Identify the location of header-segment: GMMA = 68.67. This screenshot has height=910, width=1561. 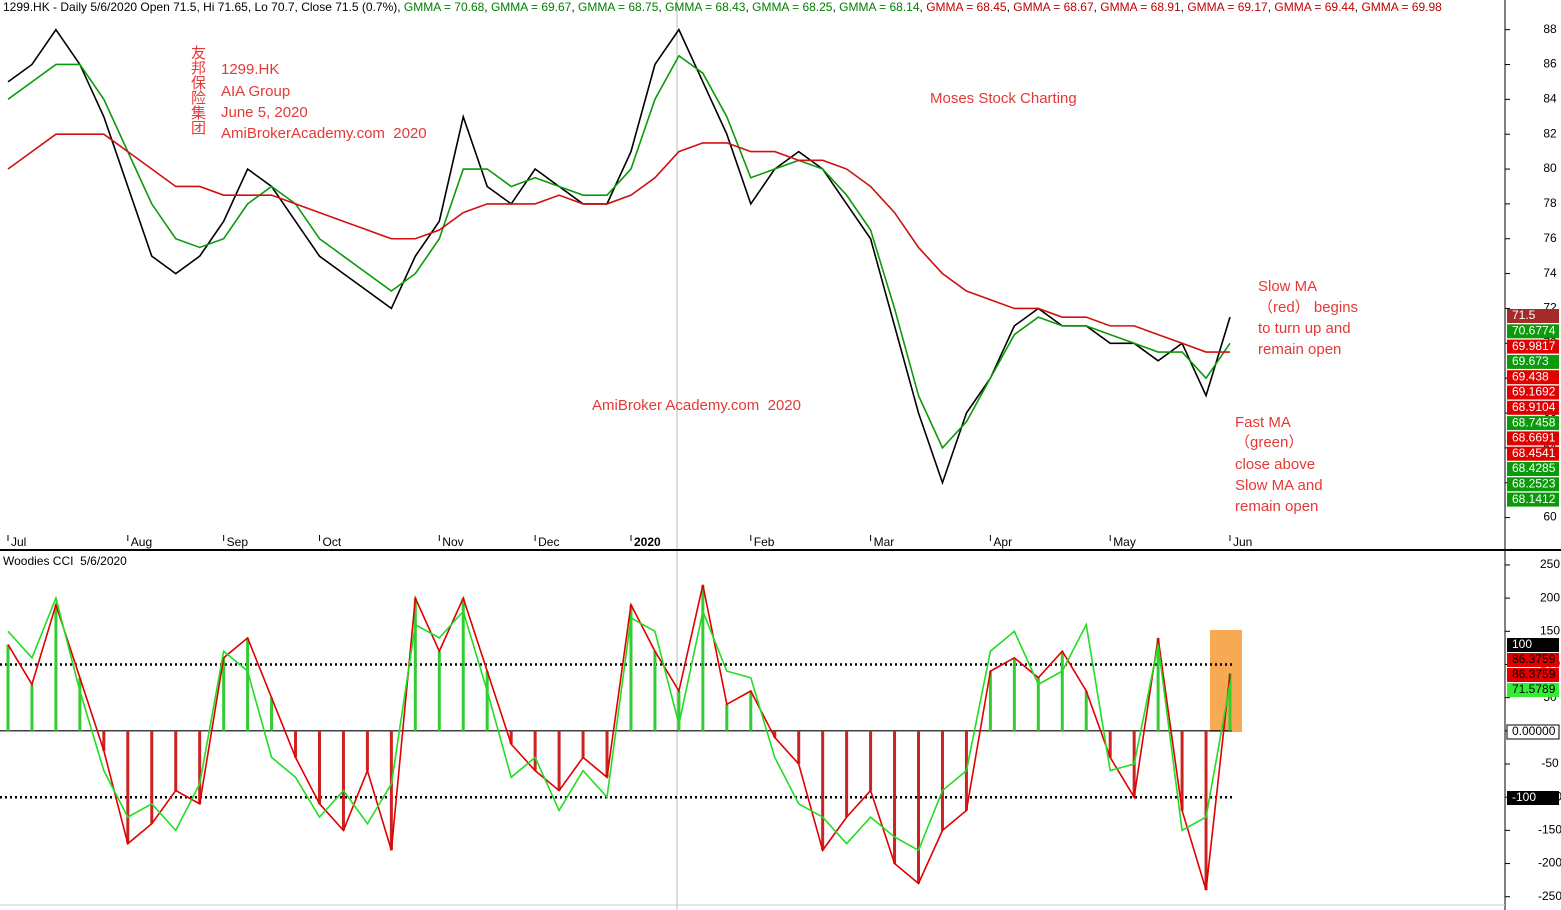
(1053, 7).